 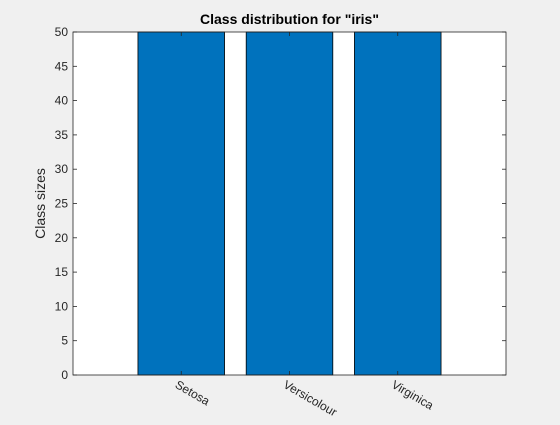 I want to click on y-tick-label: 50, so click(x=62, y=32).